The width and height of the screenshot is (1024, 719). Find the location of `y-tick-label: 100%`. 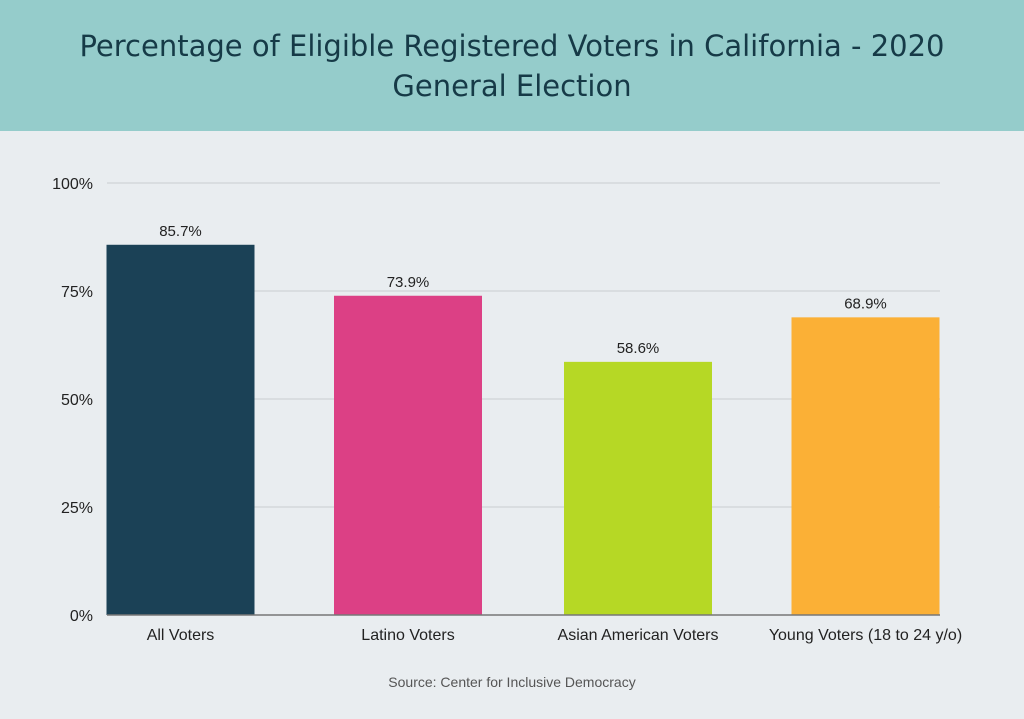

y-tick-label: 100% is located at coordinates (72, 184).